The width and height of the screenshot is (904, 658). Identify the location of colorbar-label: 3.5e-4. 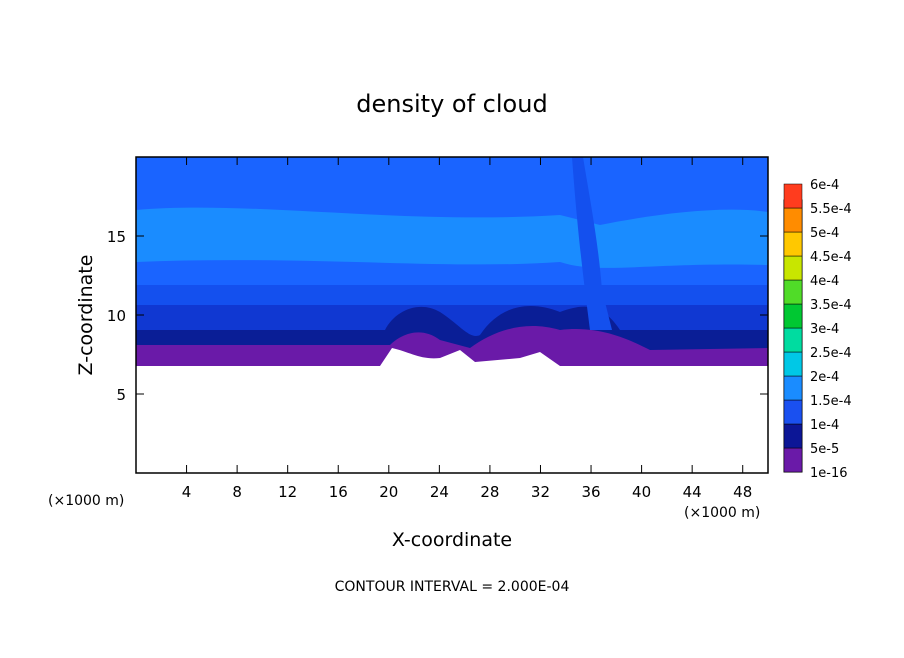
(831, 305).